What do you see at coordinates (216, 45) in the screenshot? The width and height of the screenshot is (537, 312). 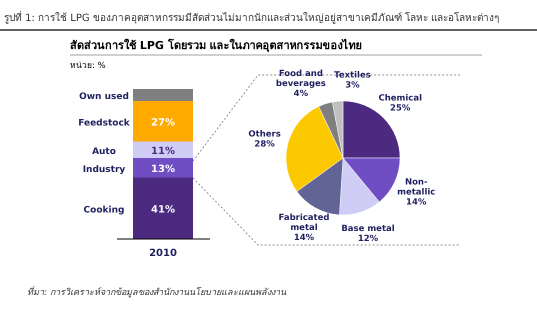 I see `text: สัดส่วนการใช้ LPG โดยรวม และในภาคอุตสาหกรรมของไทย` at bounding box center [216, 45].